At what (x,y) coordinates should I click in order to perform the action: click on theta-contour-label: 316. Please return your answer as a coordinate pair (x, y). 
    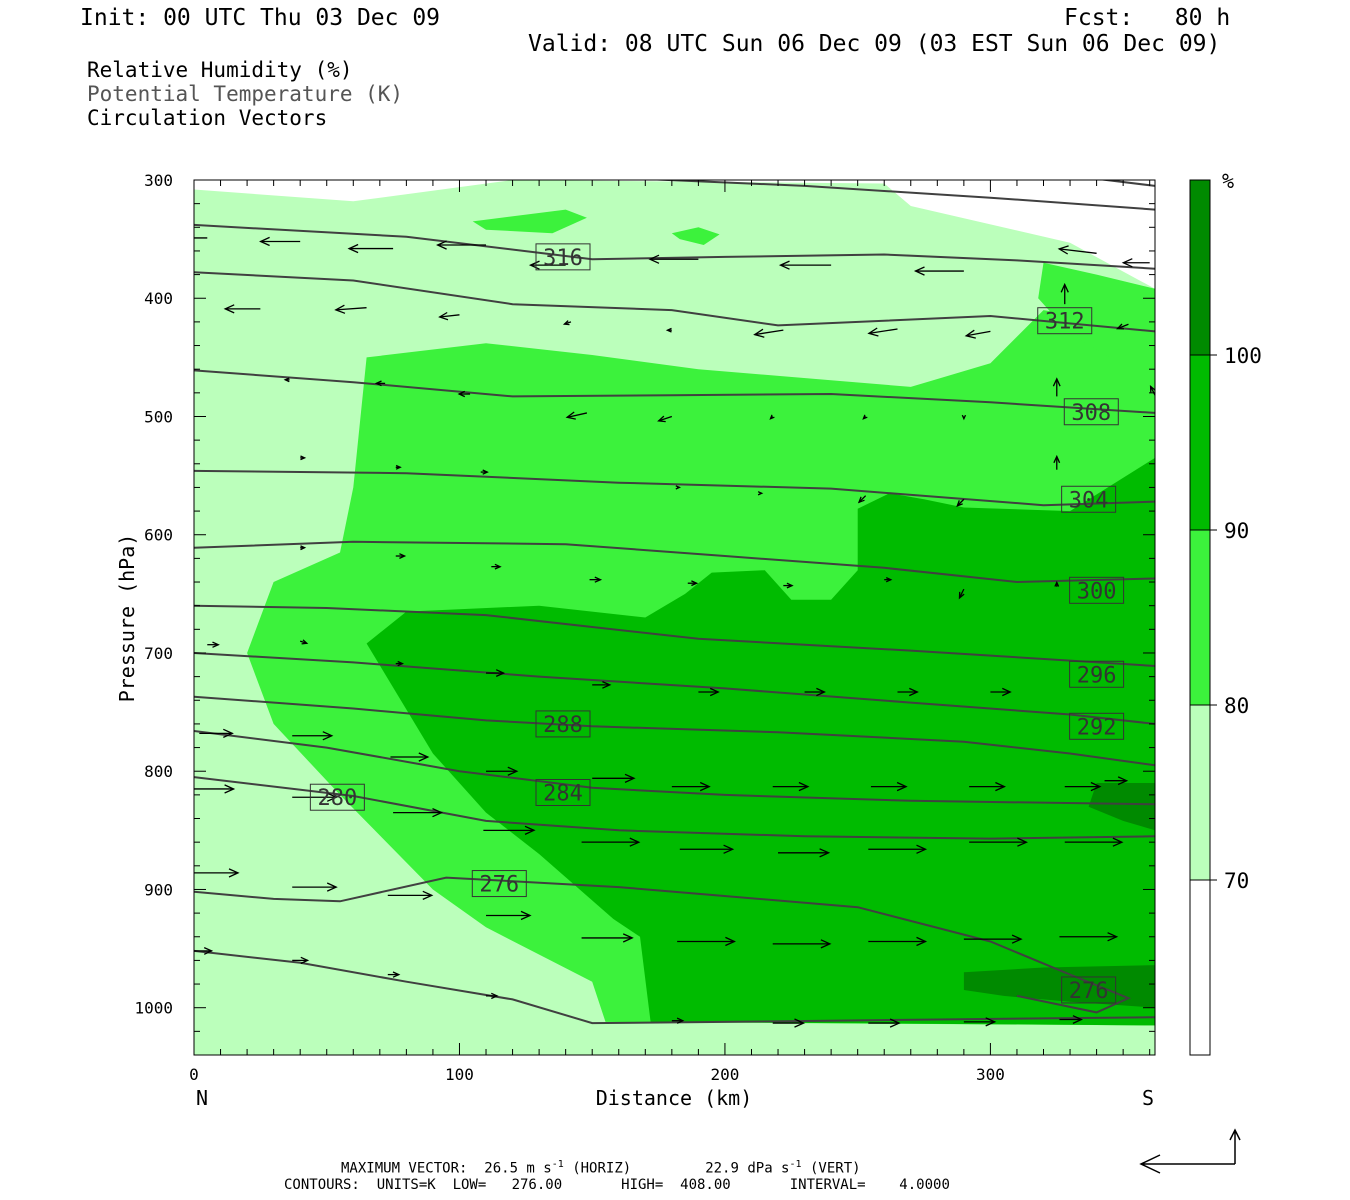
    Looking at the image, I should click on (563, 258).